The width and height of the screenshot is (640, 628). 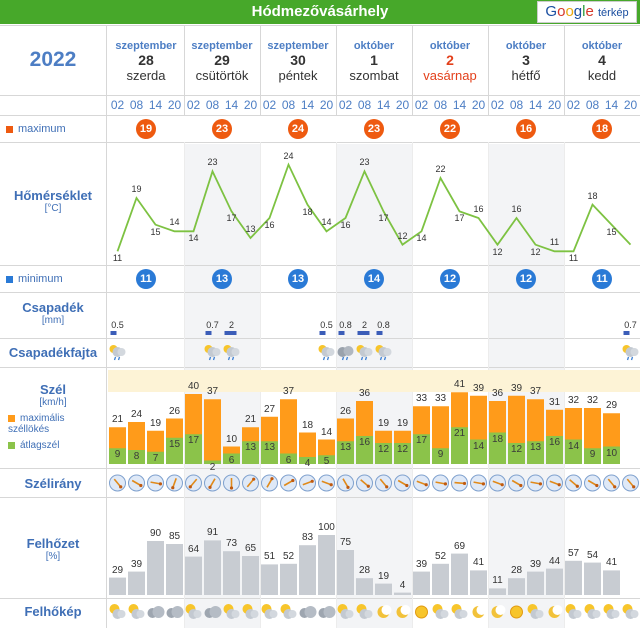 I want to click on google-map-link: Google térkép, so click(x=587, y=12).